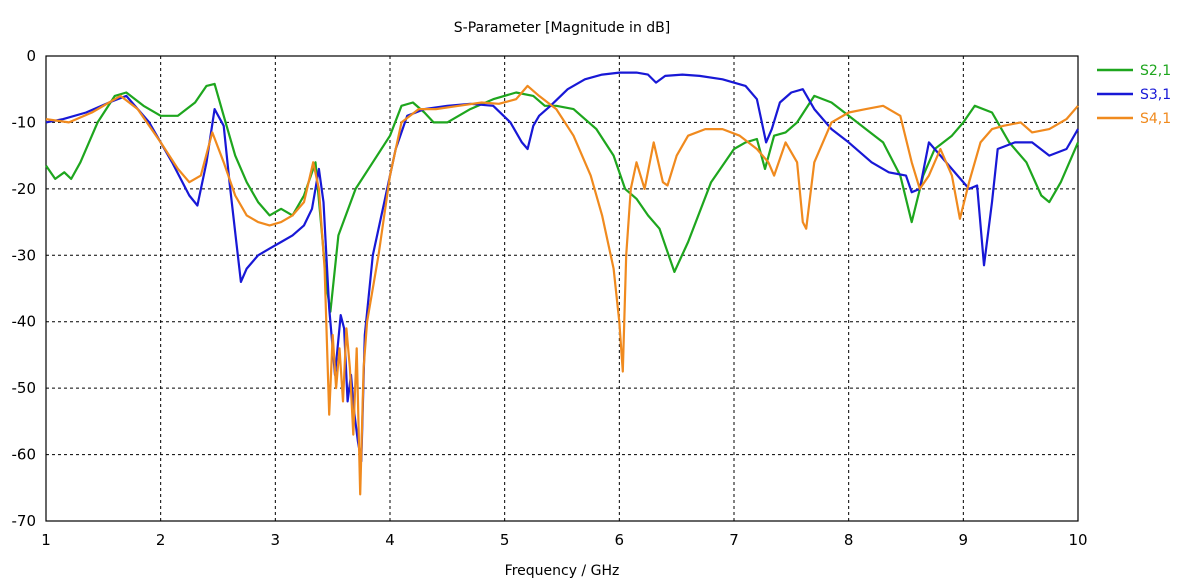 The width and height of the screenshot is (1181, 582). I want to click on x-tick-label: 8, so click(849, 540).